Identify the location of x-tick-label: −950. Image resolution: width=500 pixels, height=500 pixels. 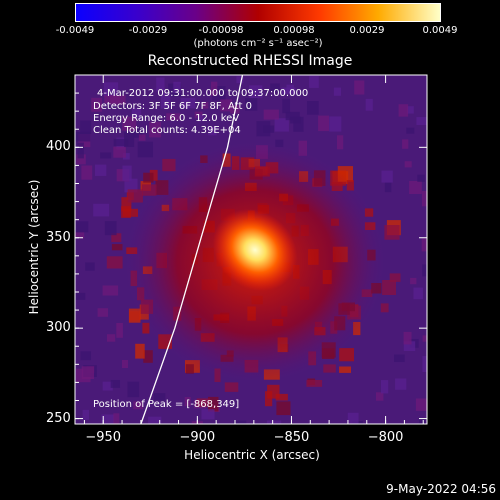
(103, 437).